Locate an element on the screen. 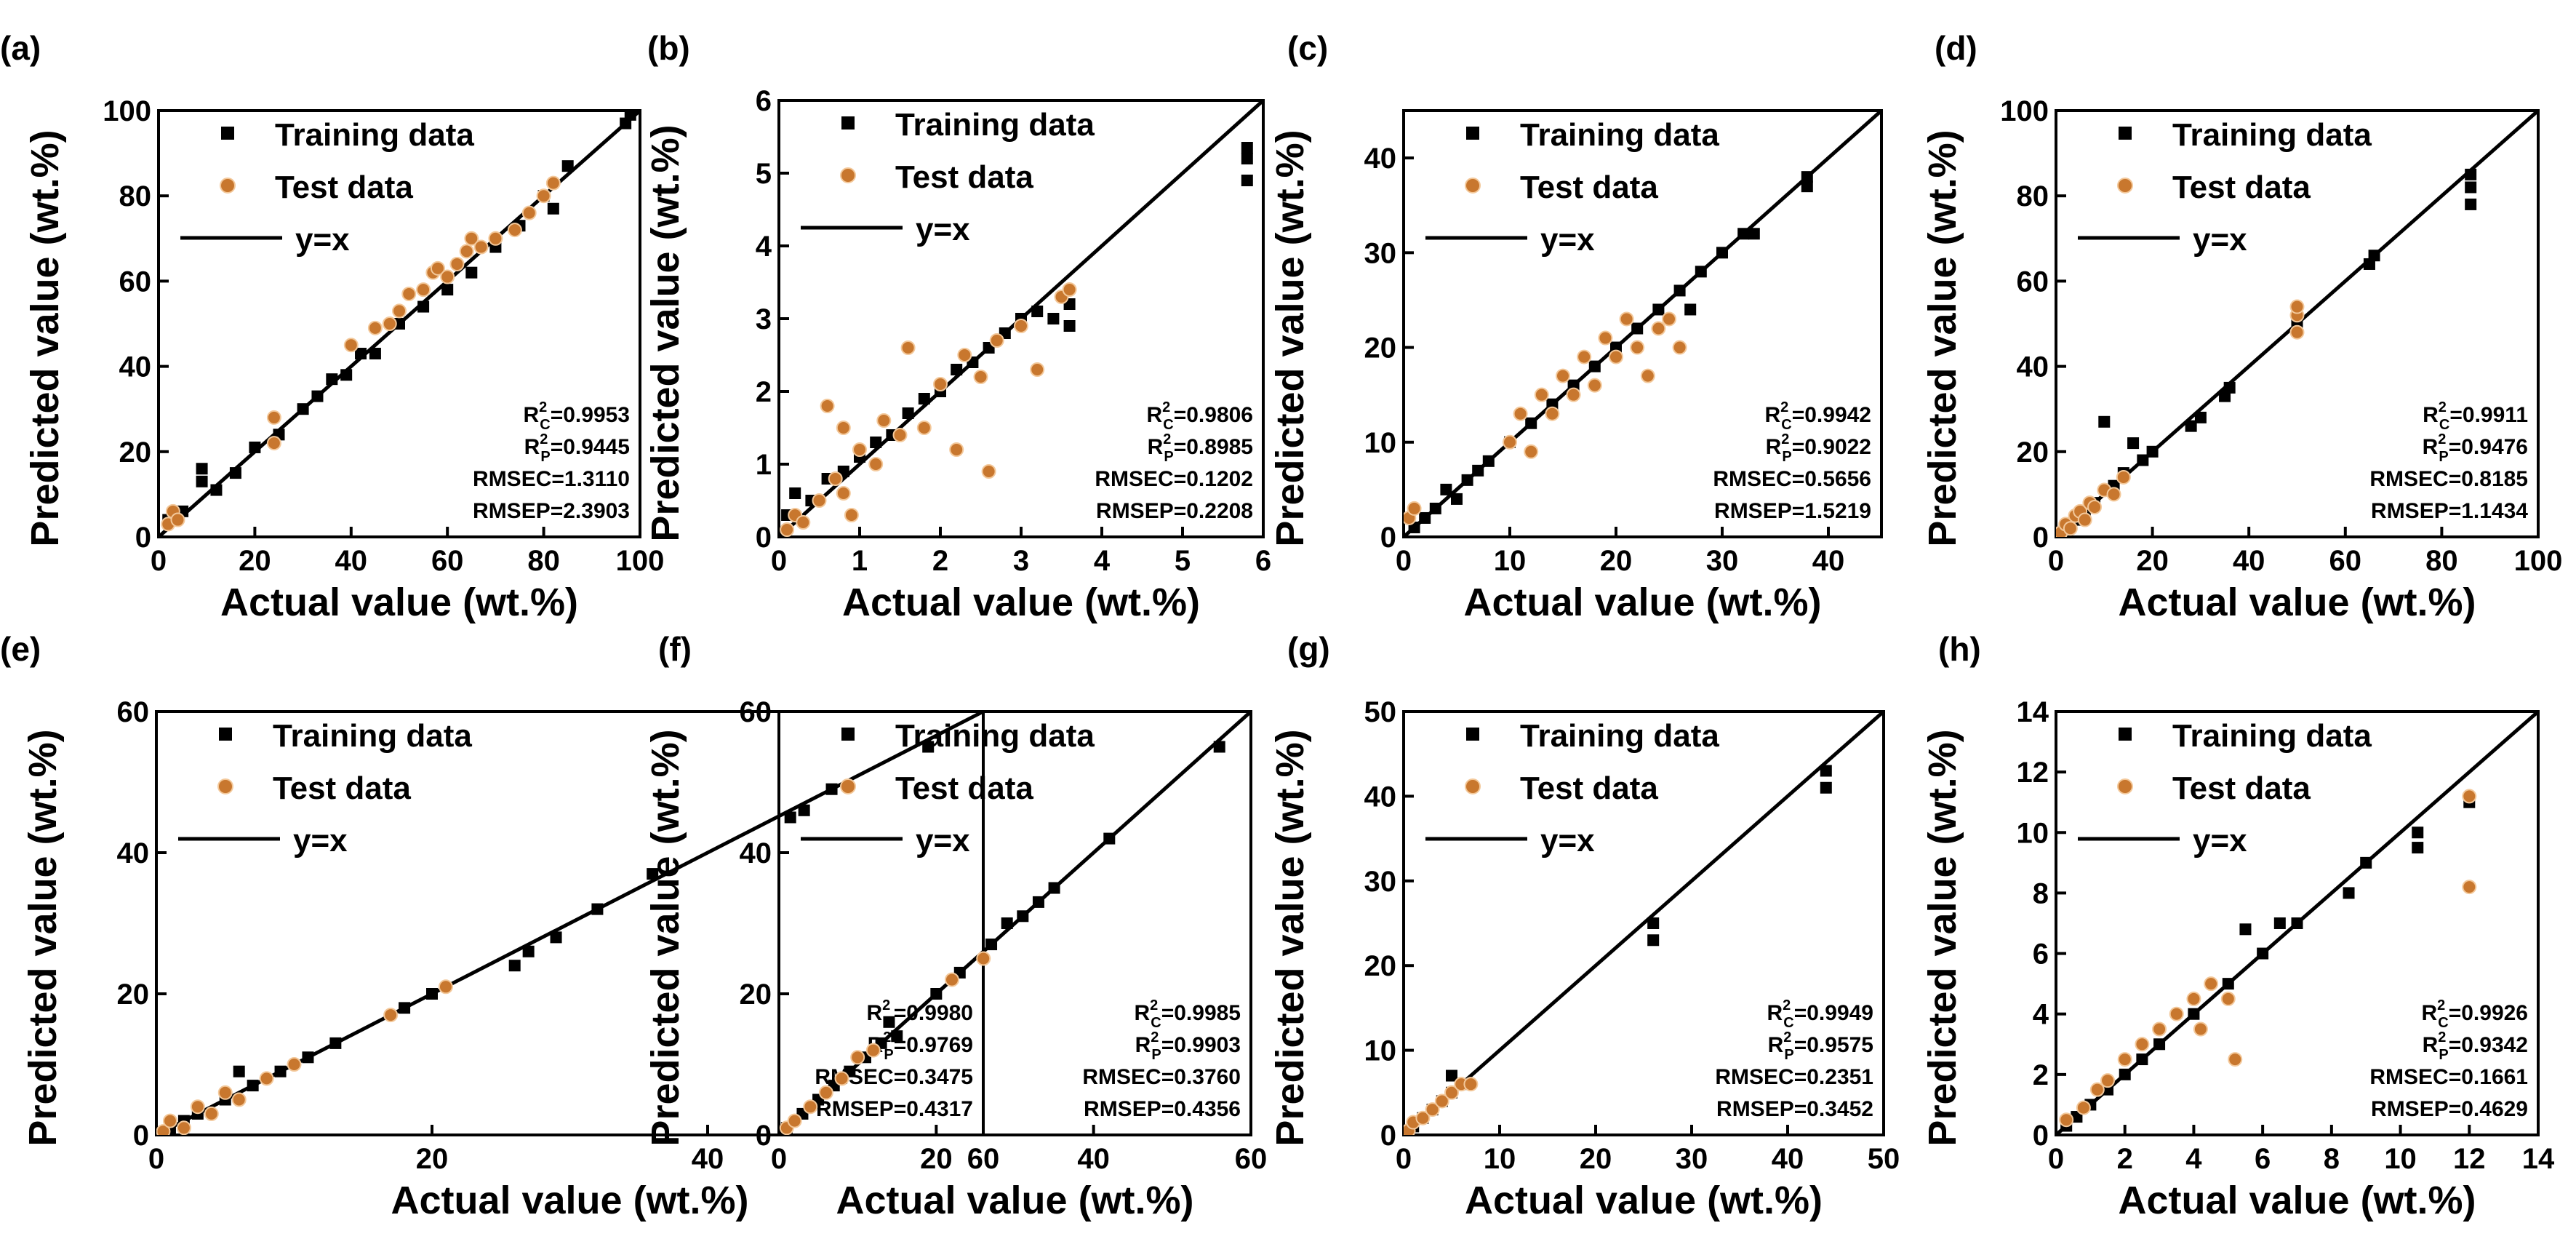 The height and width of the screenshot is (1255, 2576). x-tick-label: 40 is located at coordinates (351, 561).